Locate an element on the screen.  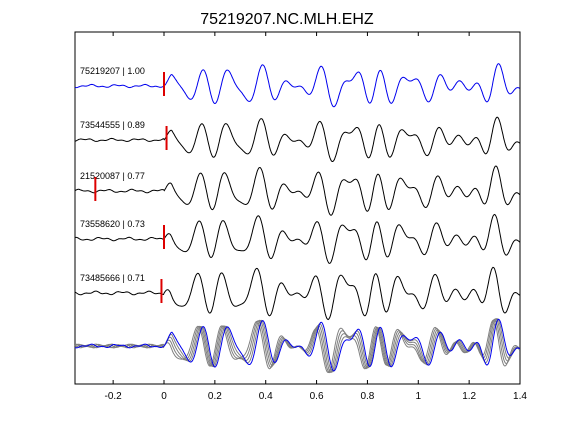
x-tick-label: 0.6 is located at coordinates (317, 396).